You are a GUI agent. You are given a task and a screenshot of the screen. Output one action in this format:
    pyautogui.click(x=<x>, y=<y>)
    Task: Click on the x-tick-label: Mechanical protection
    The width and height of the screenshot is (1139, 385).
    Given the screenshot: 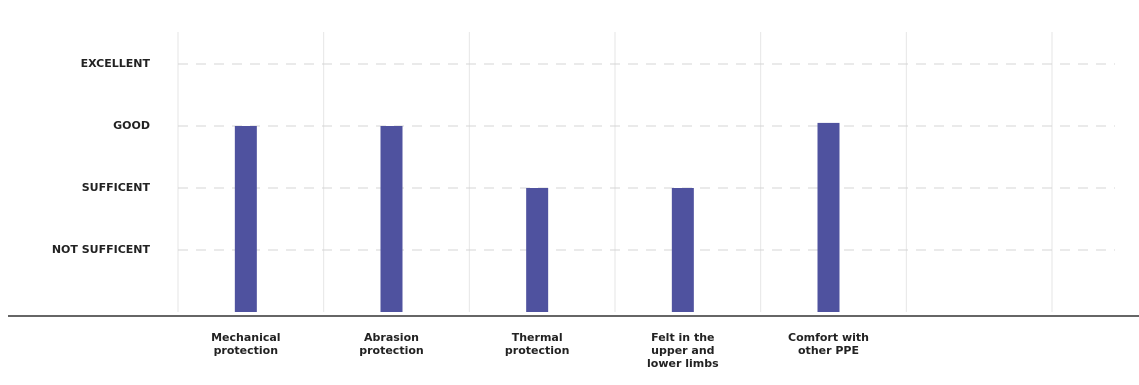 What is the action you would take?
    pyautogui.click(x=246, y=344)
    